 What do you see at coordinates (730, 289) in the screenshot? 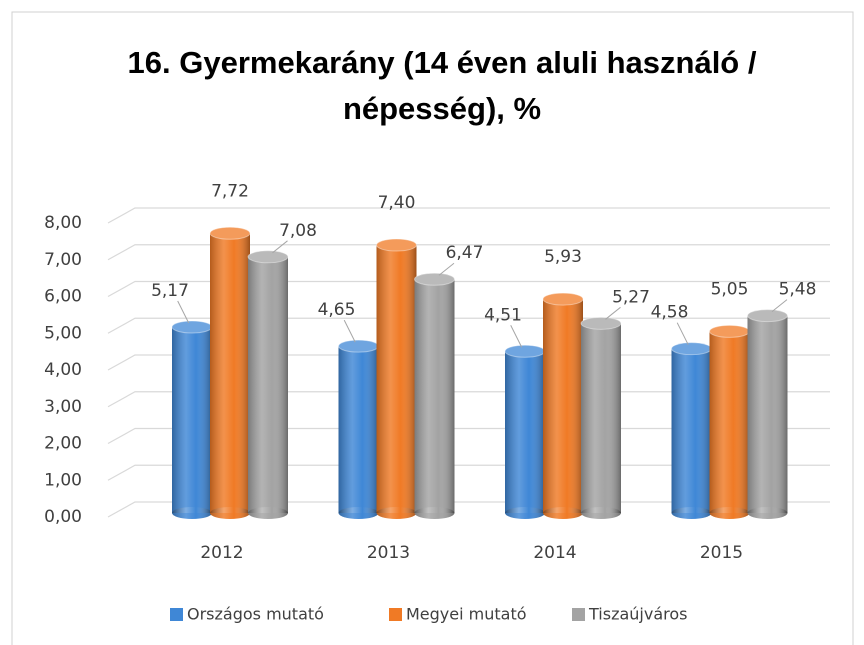
I see `value-label: 5,05` at bounding box center [730, 289].